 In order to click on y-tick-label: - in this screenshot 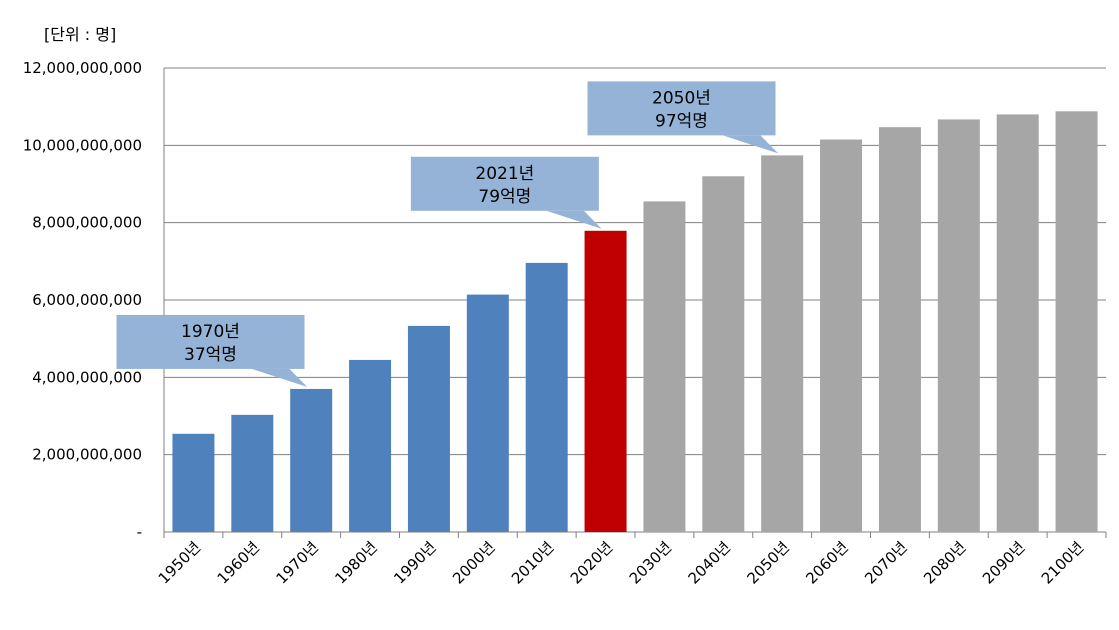, I will do `click(139, 532)`.